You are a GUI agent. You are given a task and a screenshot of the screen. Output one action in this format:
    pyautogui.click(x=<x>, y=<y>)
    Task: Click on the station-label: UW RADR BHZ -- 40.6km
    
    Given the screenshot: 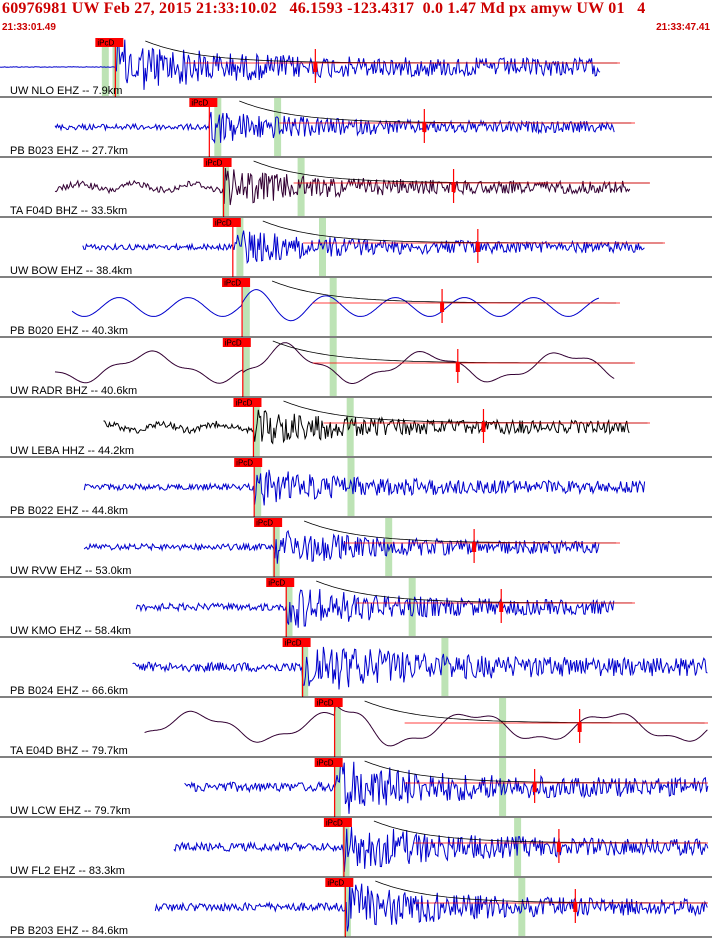 What is the action you would take?
    pyautogui.click(x=73, y=391)
    